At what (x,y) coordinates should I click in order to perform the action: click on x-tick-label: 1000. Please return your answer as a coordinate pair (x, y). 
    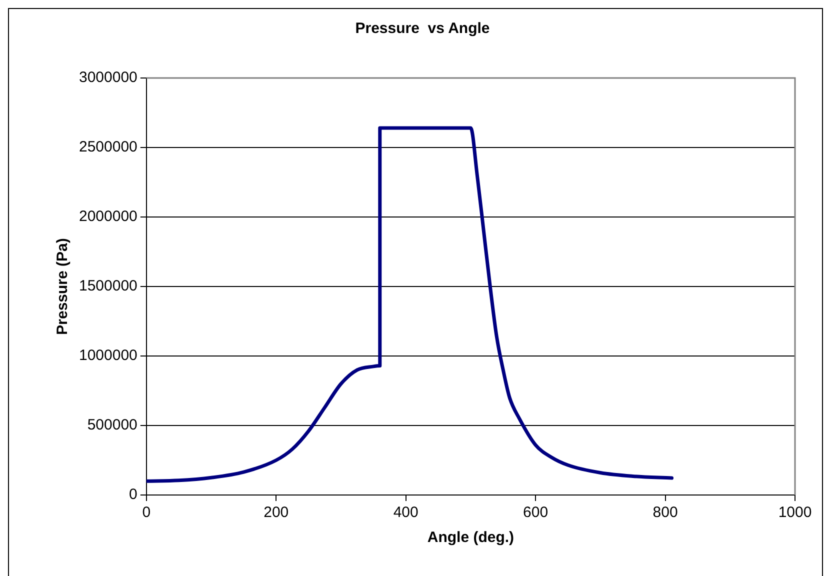
    Looking at the image, I should click on (795, 513).